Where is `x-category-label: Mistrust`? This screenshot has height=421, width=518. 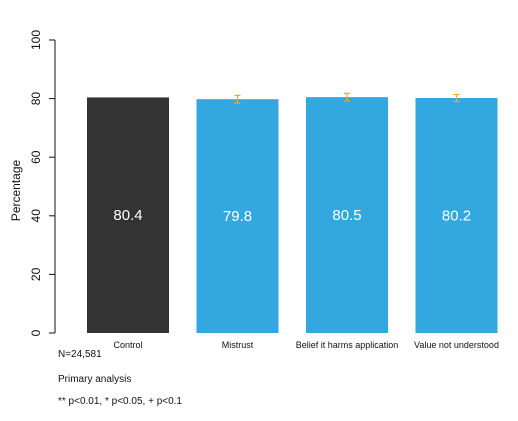
x-category-label: Mistrust is located at coordinates (238, 345).